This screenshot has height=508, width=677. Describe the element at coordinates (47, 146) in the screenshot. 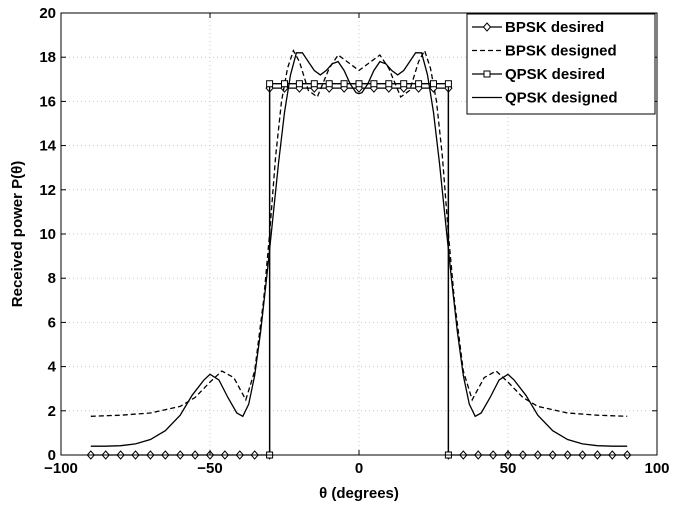

I see `y-tick-label: 14` at that location.